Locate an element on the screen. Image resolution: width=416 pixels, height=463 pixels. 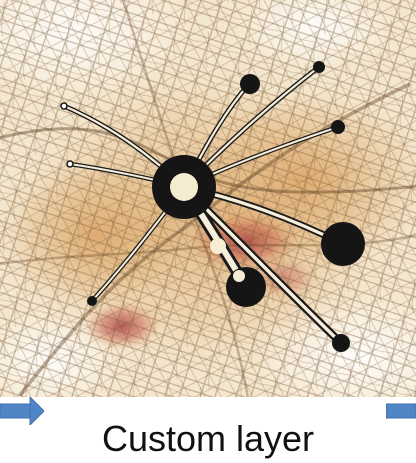
caption-row: Custom layer is located at coordinates (208, 430).